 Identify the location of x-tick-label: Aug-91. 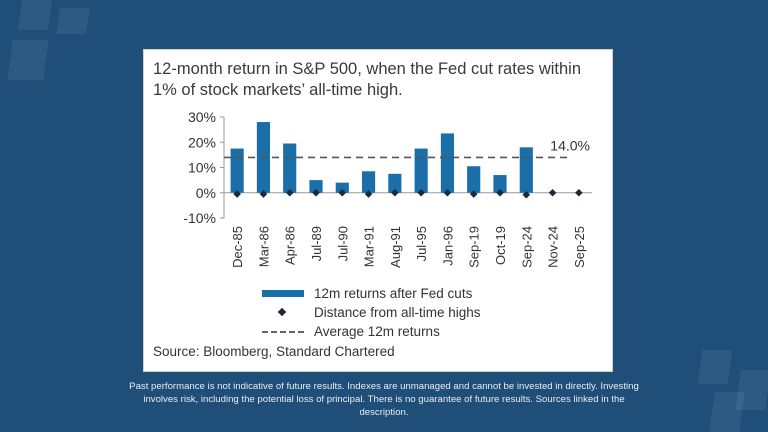
(395, 247).